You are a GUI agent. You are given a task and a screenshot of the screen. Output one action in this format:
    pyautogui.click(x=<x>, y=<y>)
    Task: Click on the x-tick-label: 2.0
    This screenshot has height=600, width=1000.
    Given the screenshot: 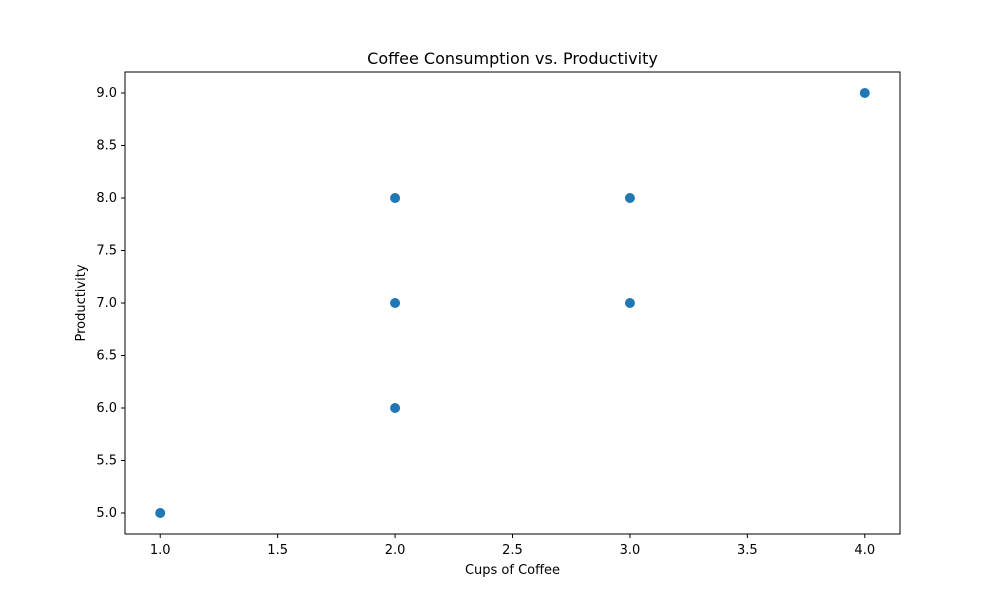 What is the action you would take?
    pyautogui.click(x=395, y=550)
    